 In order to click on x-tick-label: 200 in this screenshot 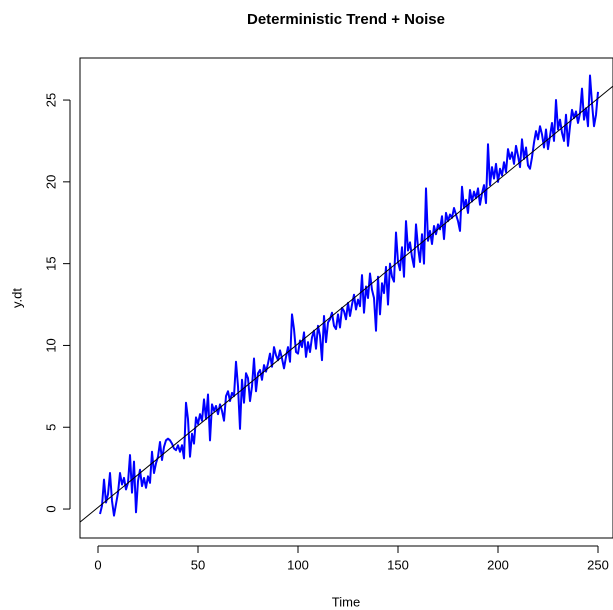, I will do `click(498, 564)`.